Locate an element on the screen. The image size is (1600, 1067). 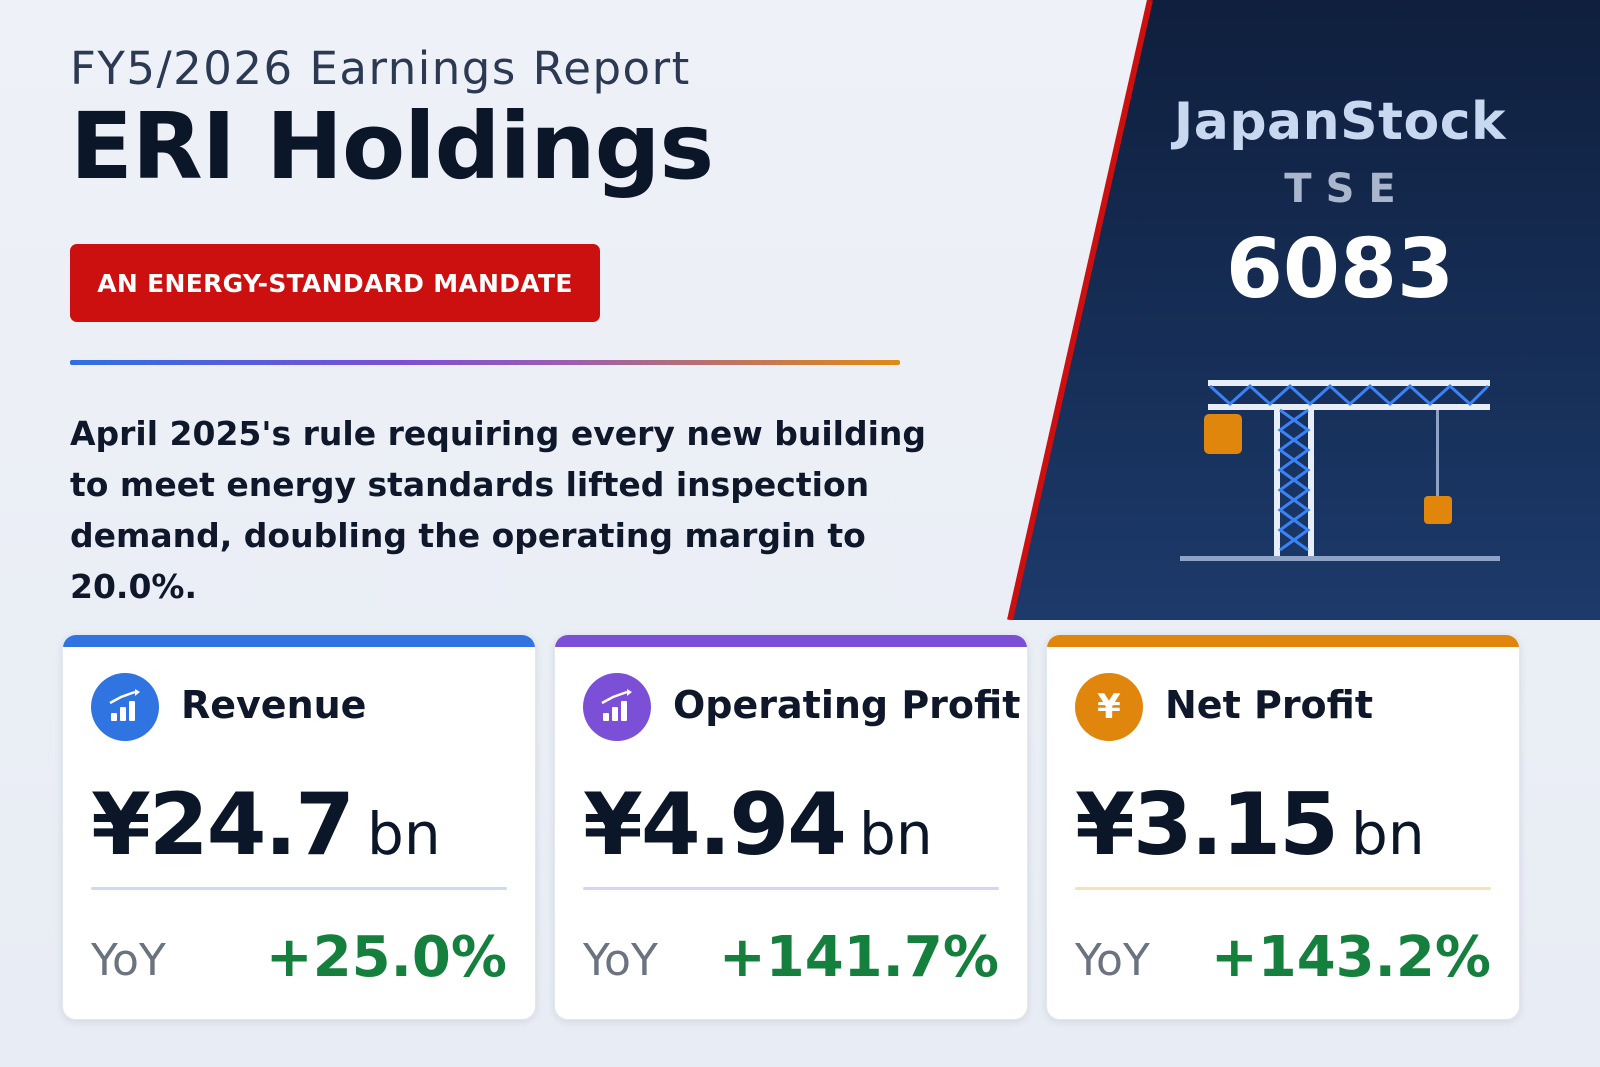
brand-name: JapanStock is located at coordinates (1340, 122).